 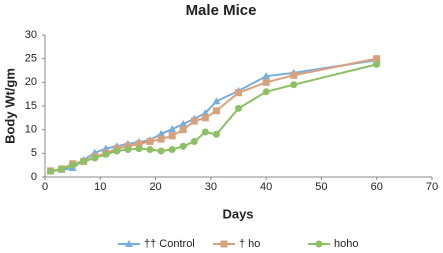 What do you see at coordinates (31, 130) in the screenshot?
I see `y-tick-label: 10` at bounding box center [31, 130].